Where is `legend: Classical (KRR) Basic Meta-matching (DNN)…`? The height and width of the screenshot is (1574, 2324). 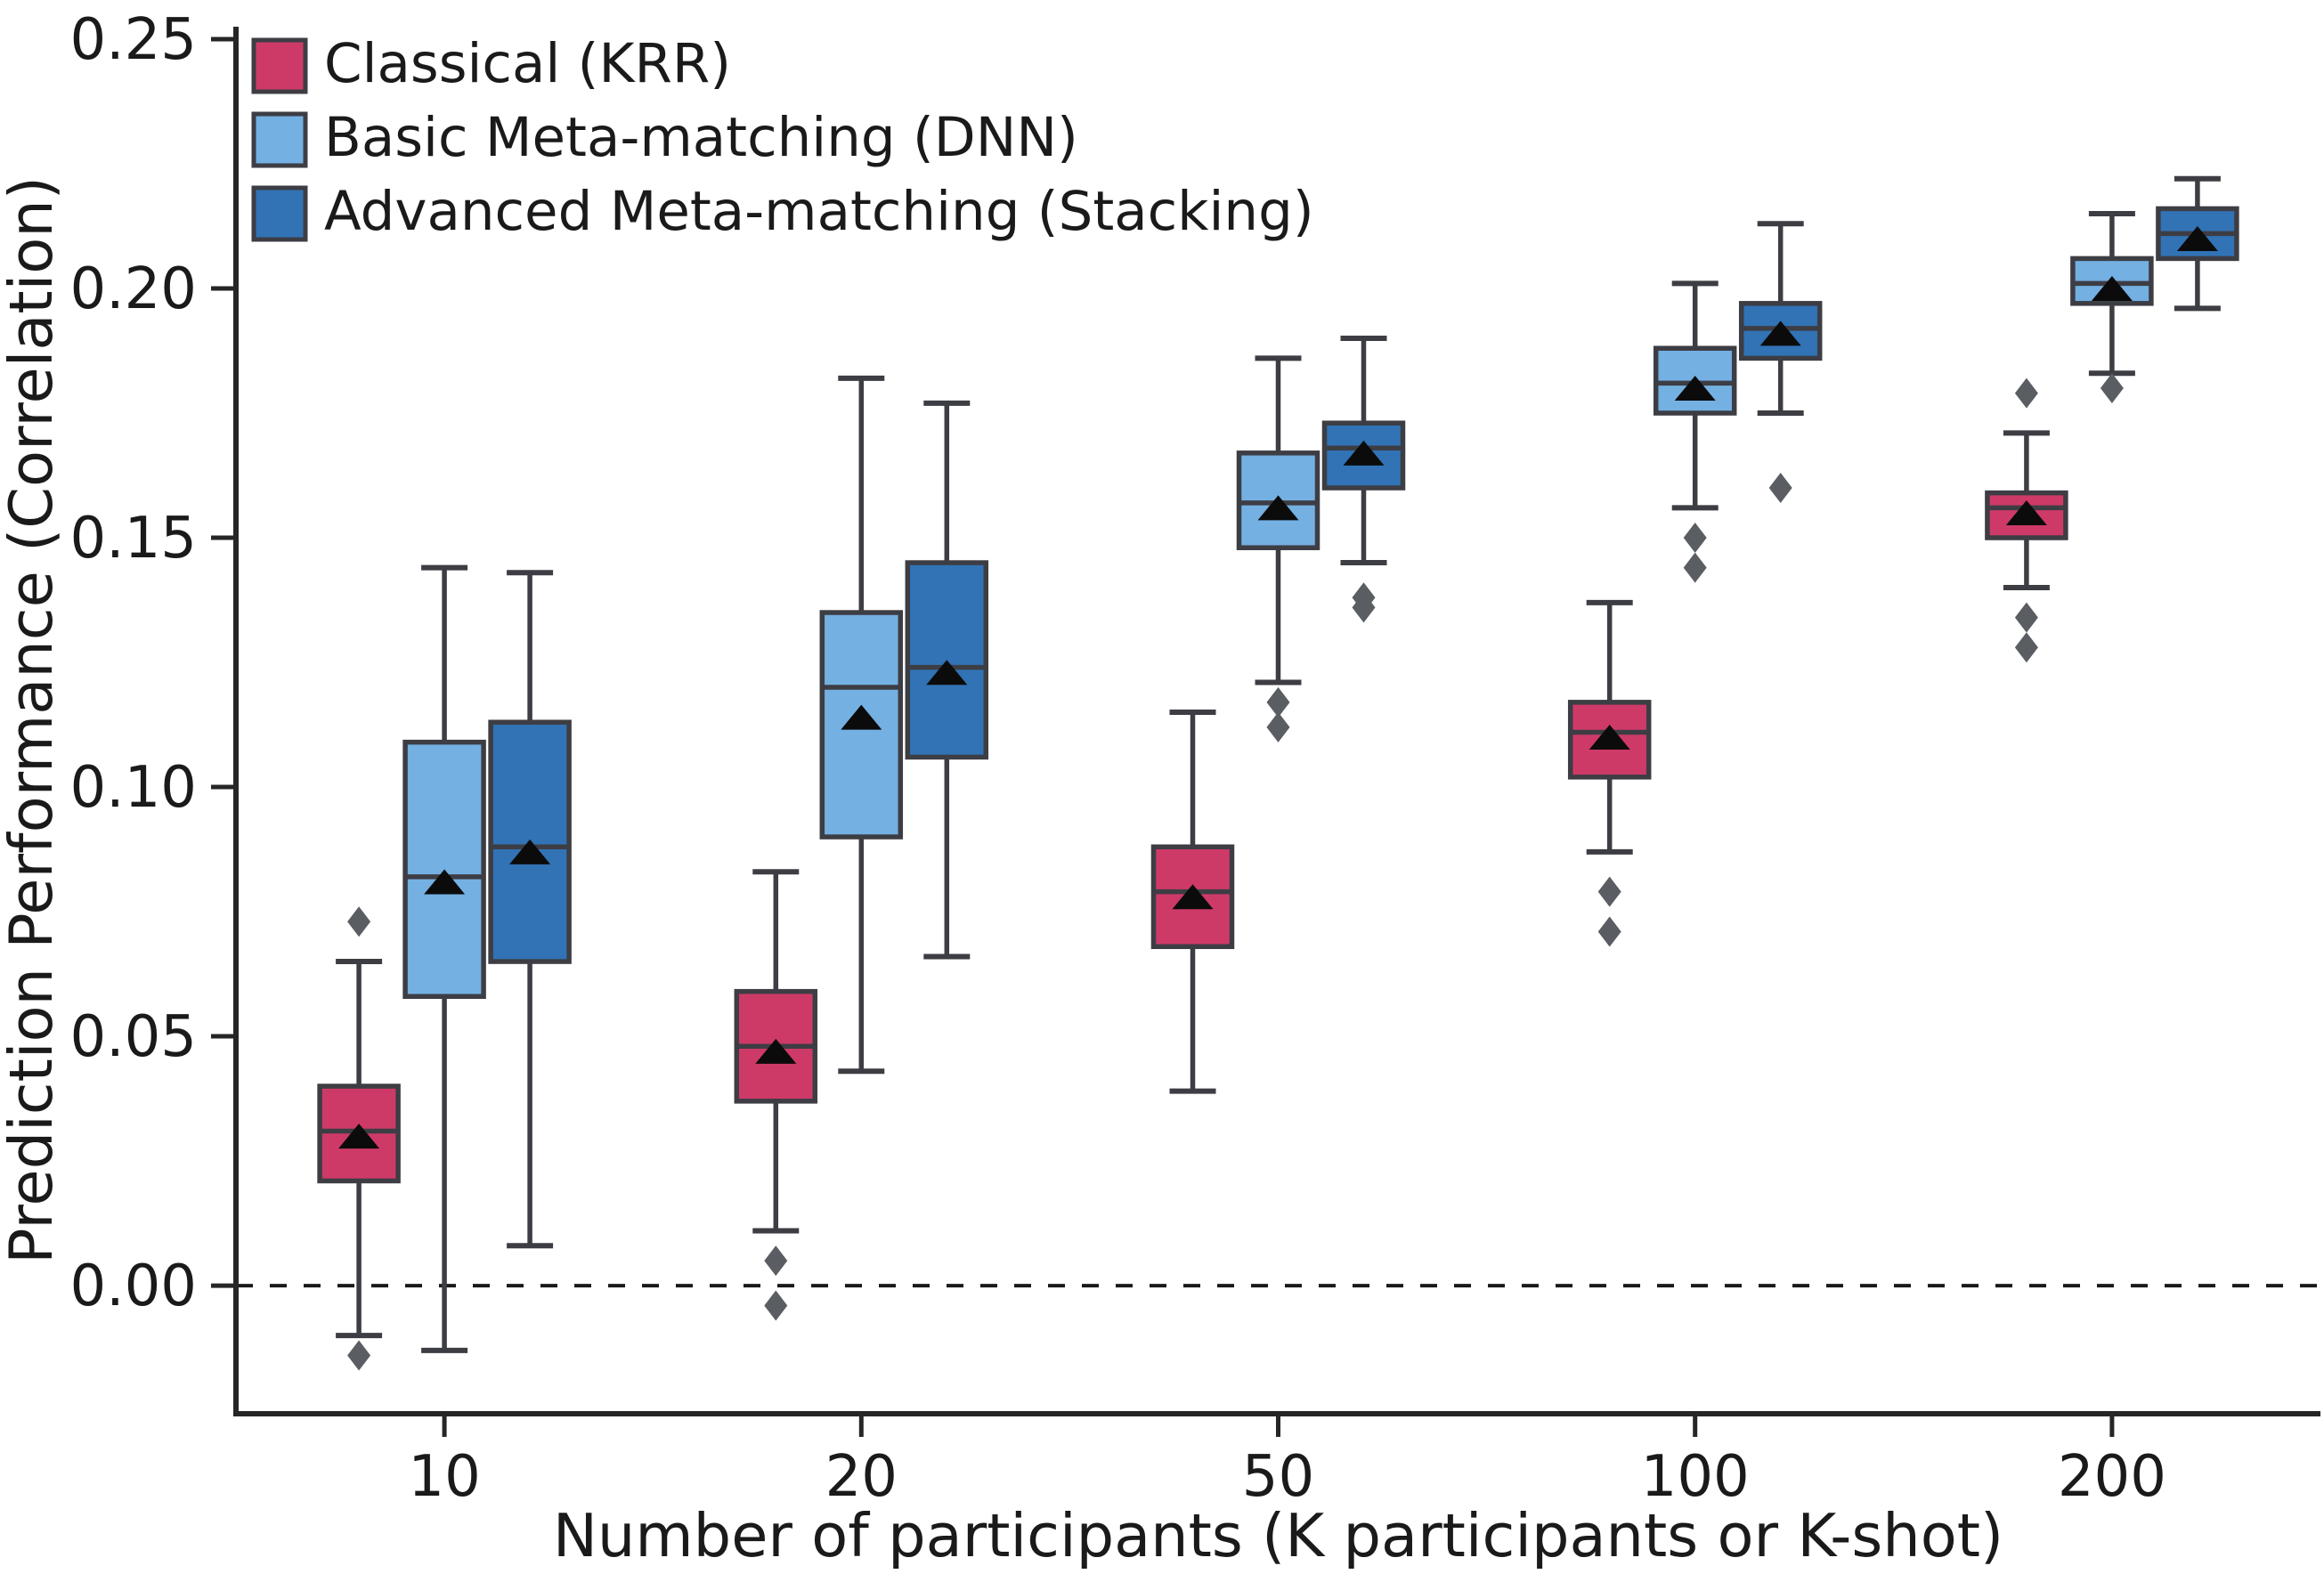 legend: Classical (KRR) Basic Meta-matching (DNN)… is located at coordinates (783, 137).